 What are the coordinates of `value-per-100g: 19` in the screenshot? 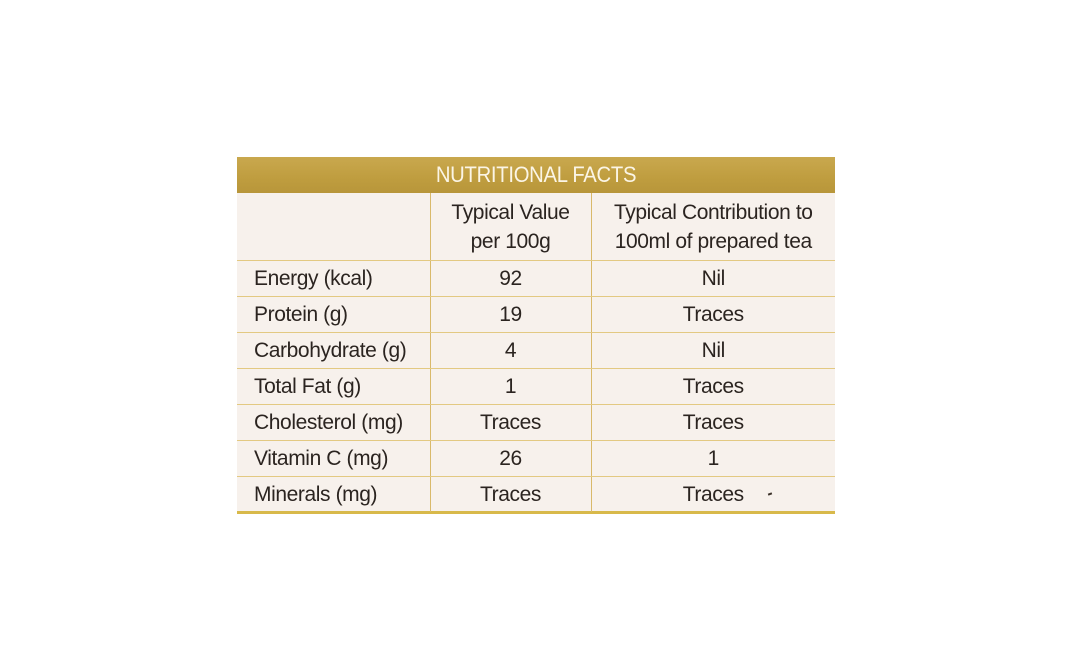 It's located at (511, 314).